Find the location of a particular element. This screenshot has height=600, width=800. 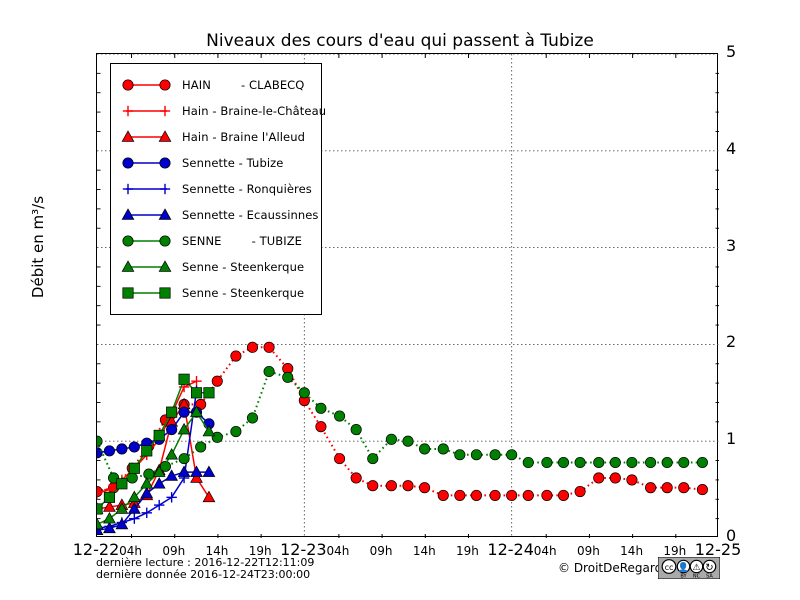

y-tick-5: 5 is located at coordinates (731, 51).